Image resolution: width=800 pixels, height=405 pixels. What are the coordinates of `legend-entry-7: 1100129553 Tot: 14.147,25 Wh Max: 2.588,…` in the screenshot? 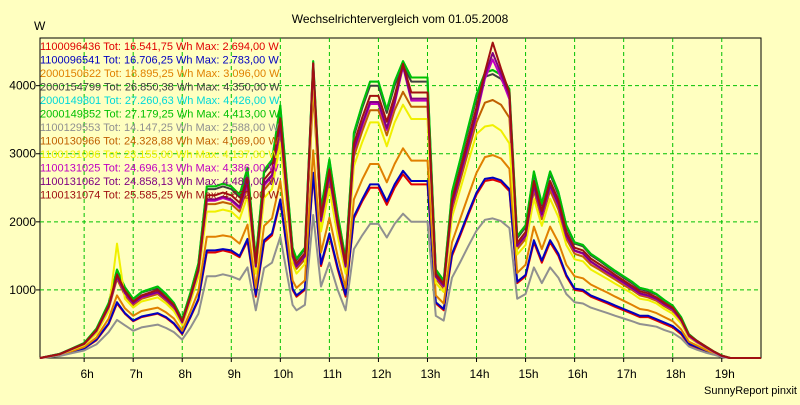 It's located at (159, 128).